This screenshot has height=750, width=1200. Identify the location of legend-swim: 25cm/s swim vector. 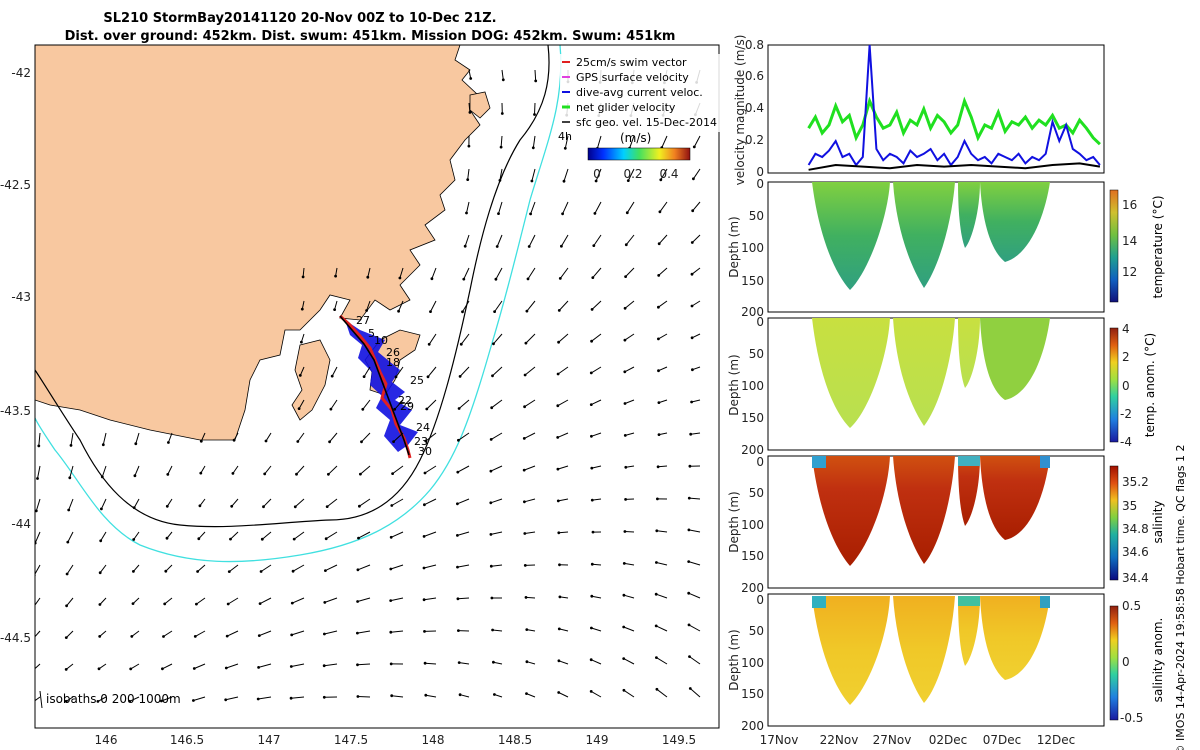
(631, 62).